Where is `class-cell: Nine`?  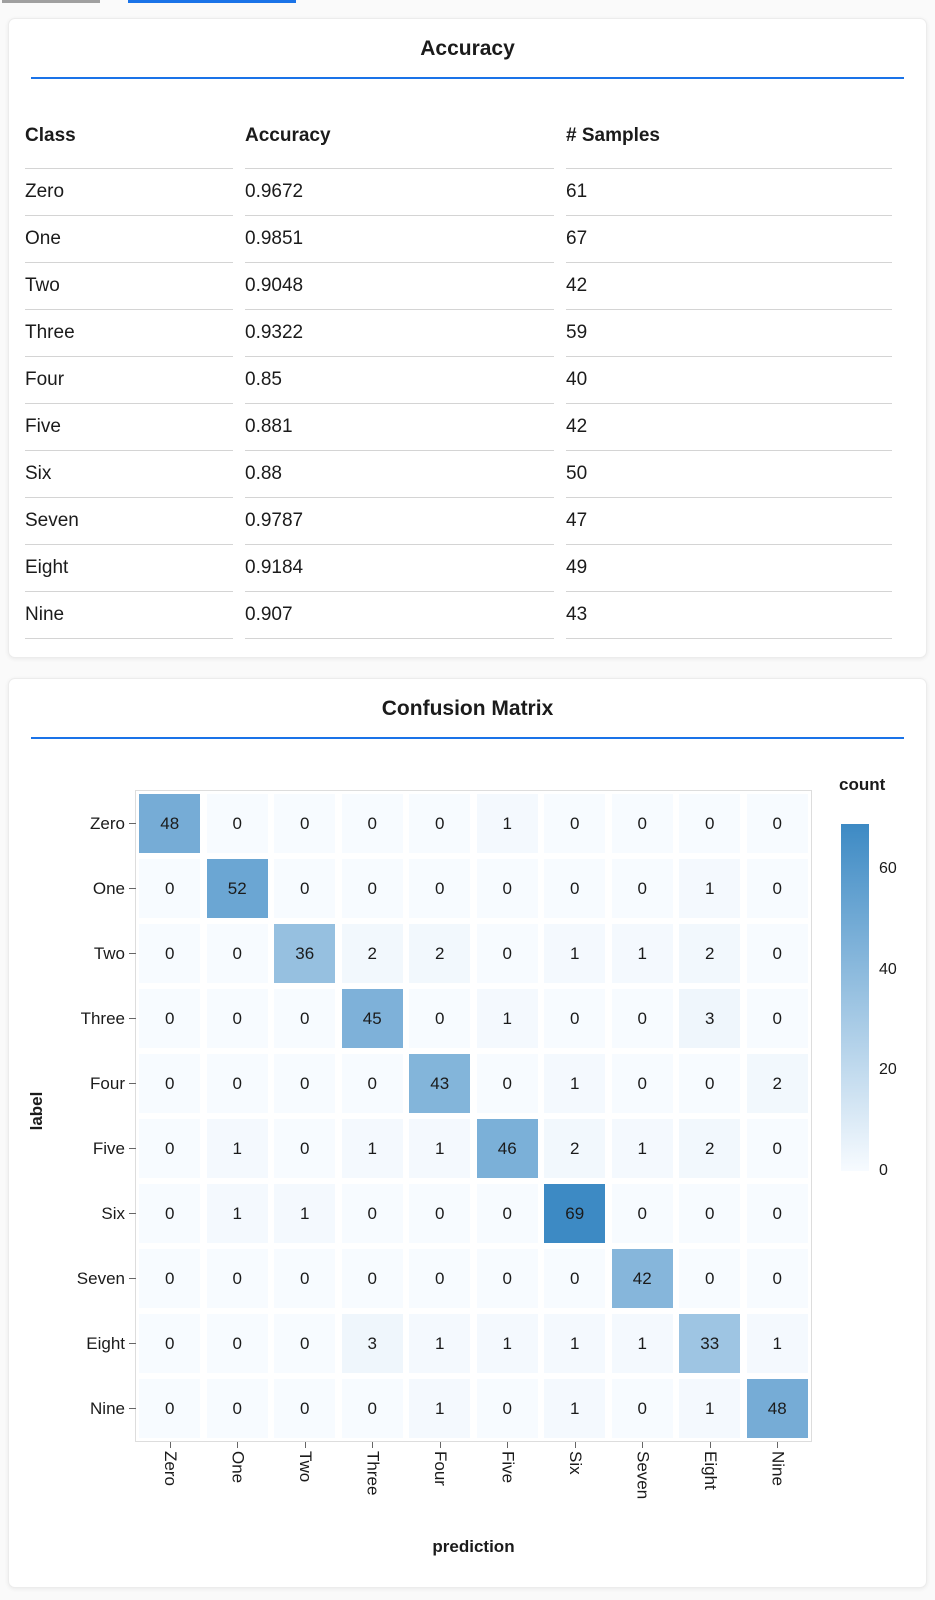
class-cell: Nine is located at coordinates (129, 615).